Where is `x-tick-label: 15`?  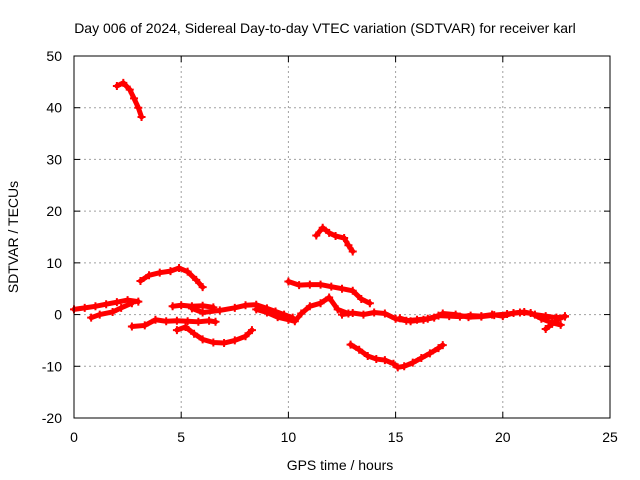
x-tick-label: 15 is located at coordinates (396, 437).